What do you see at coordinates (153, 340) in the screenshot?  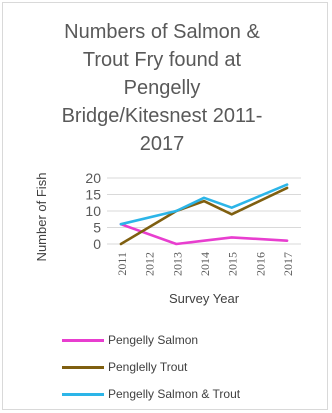 I see `legend-label: Pengelly Salmon` at bounding box center [153, 340].